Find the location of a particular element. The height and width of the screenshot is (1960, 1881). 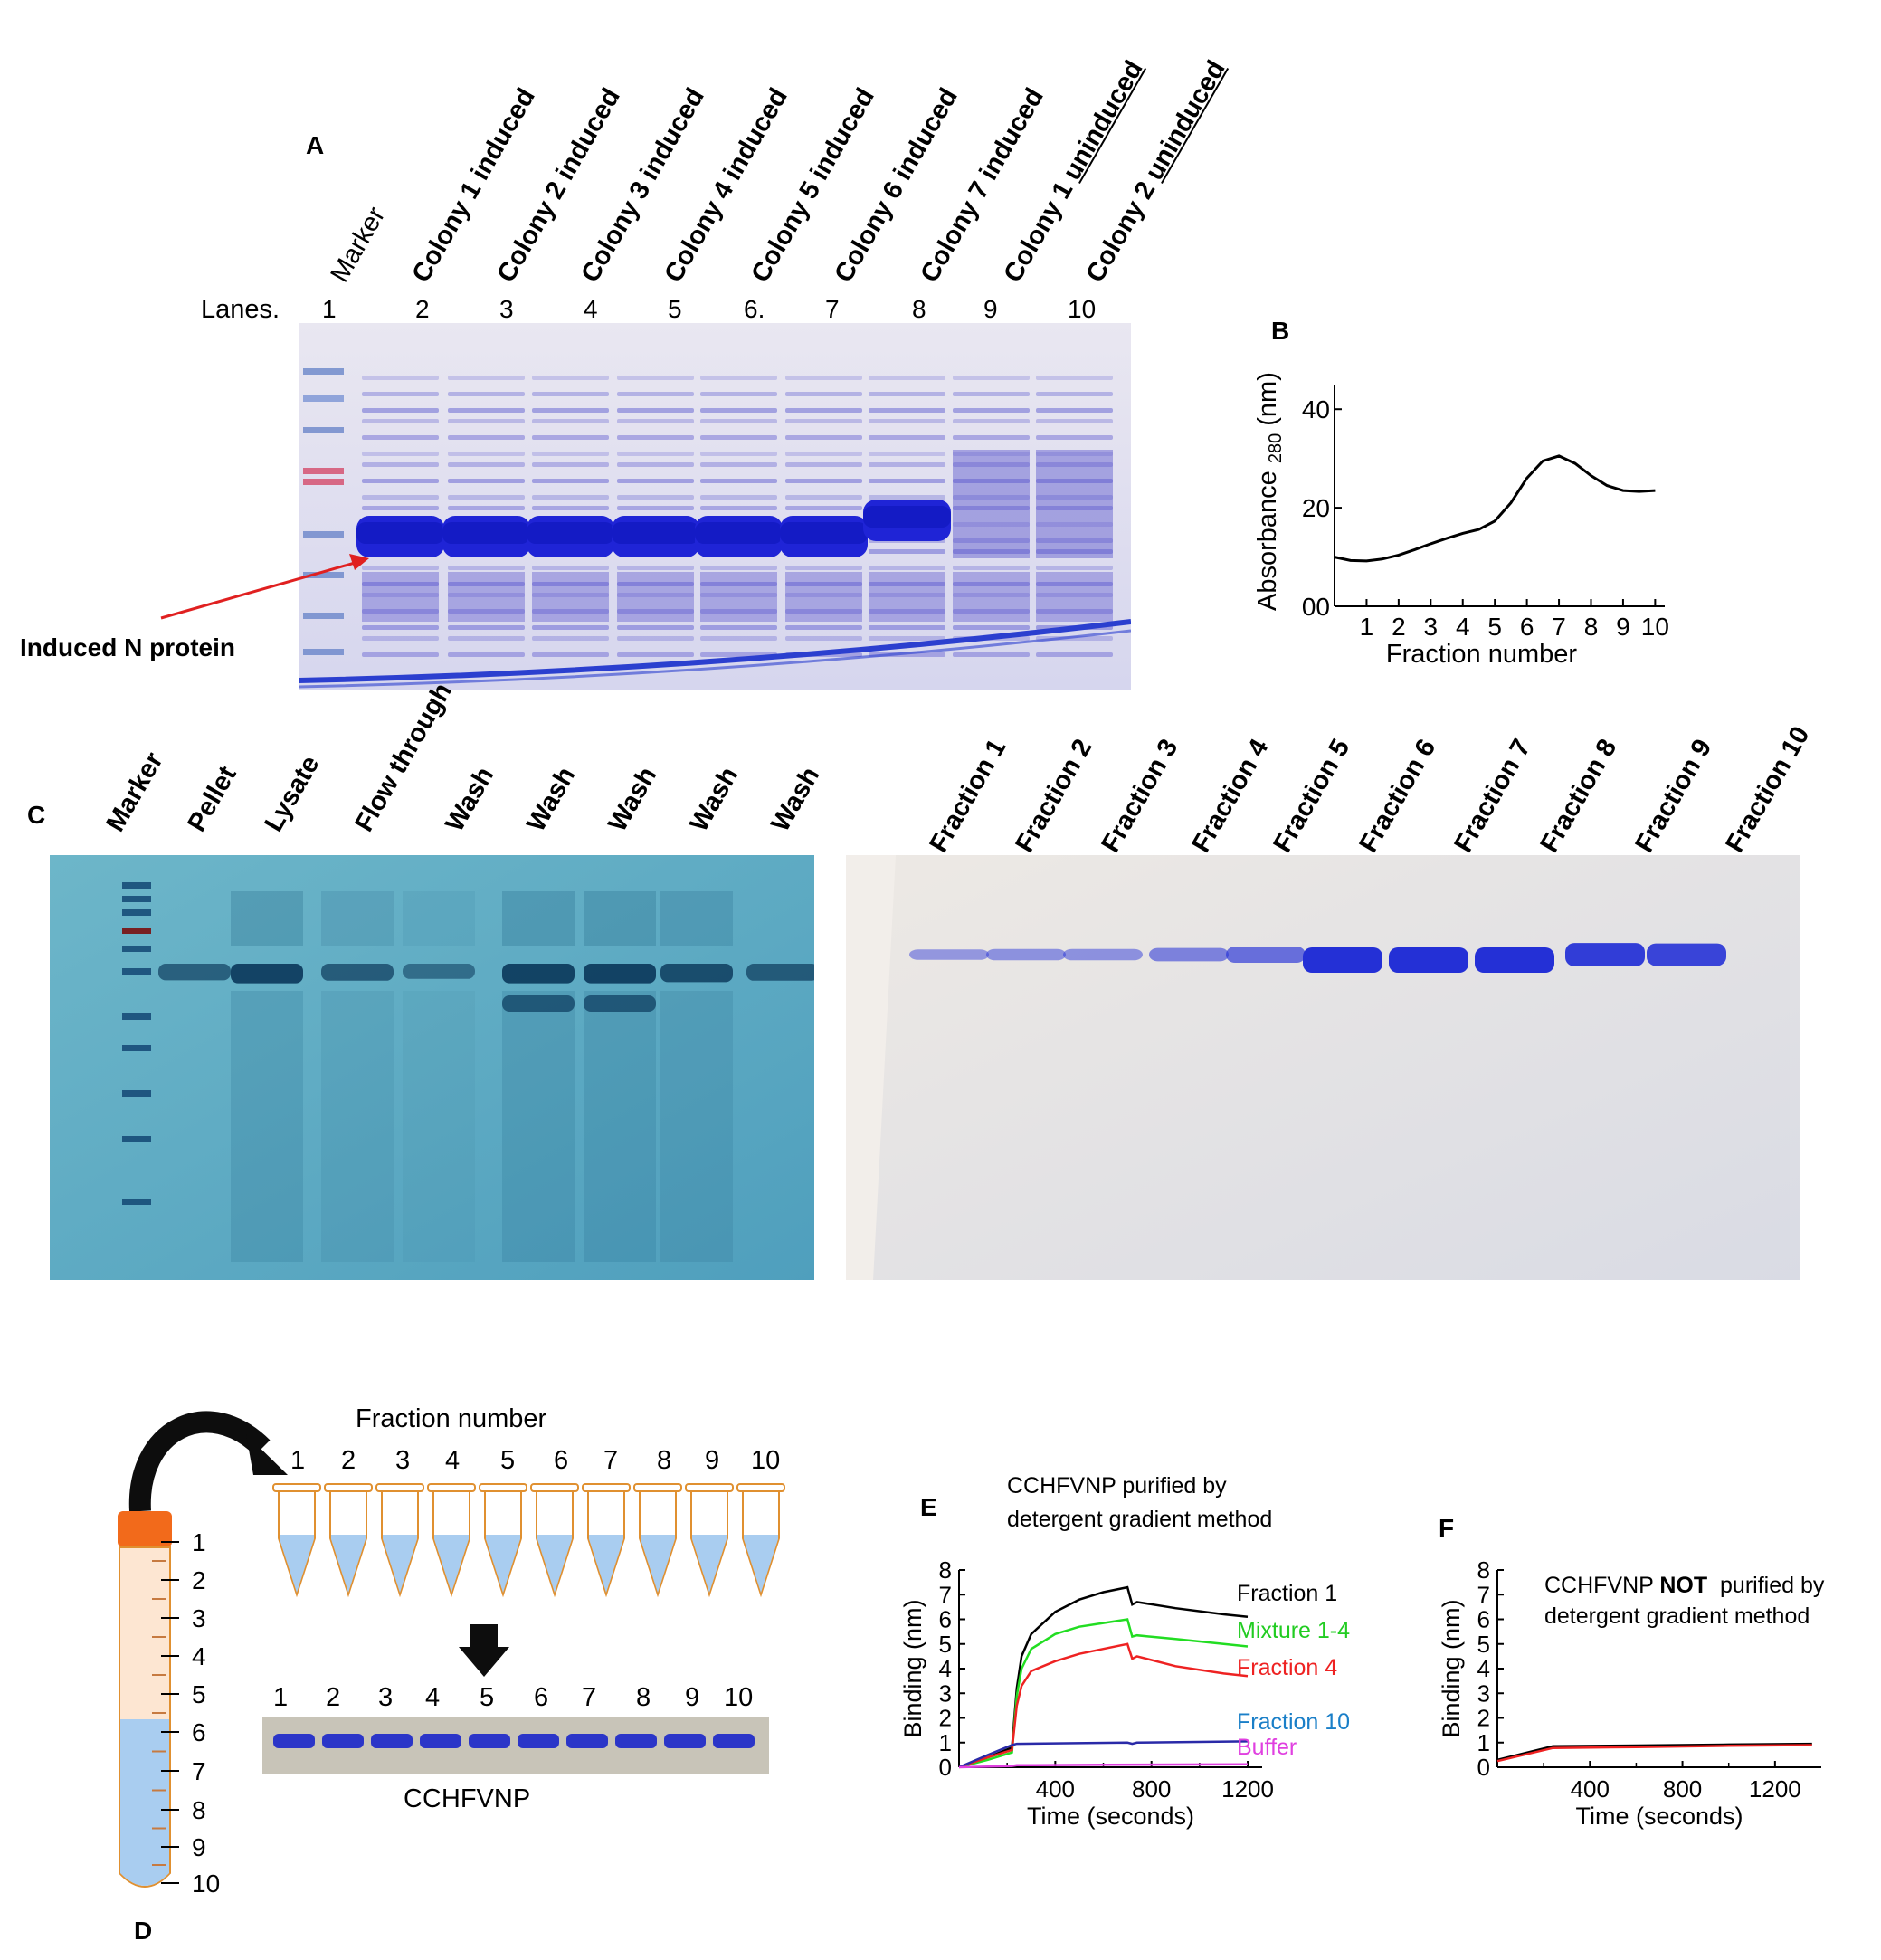

y-tick-label: 5 is located at coordinates (946, 1644).